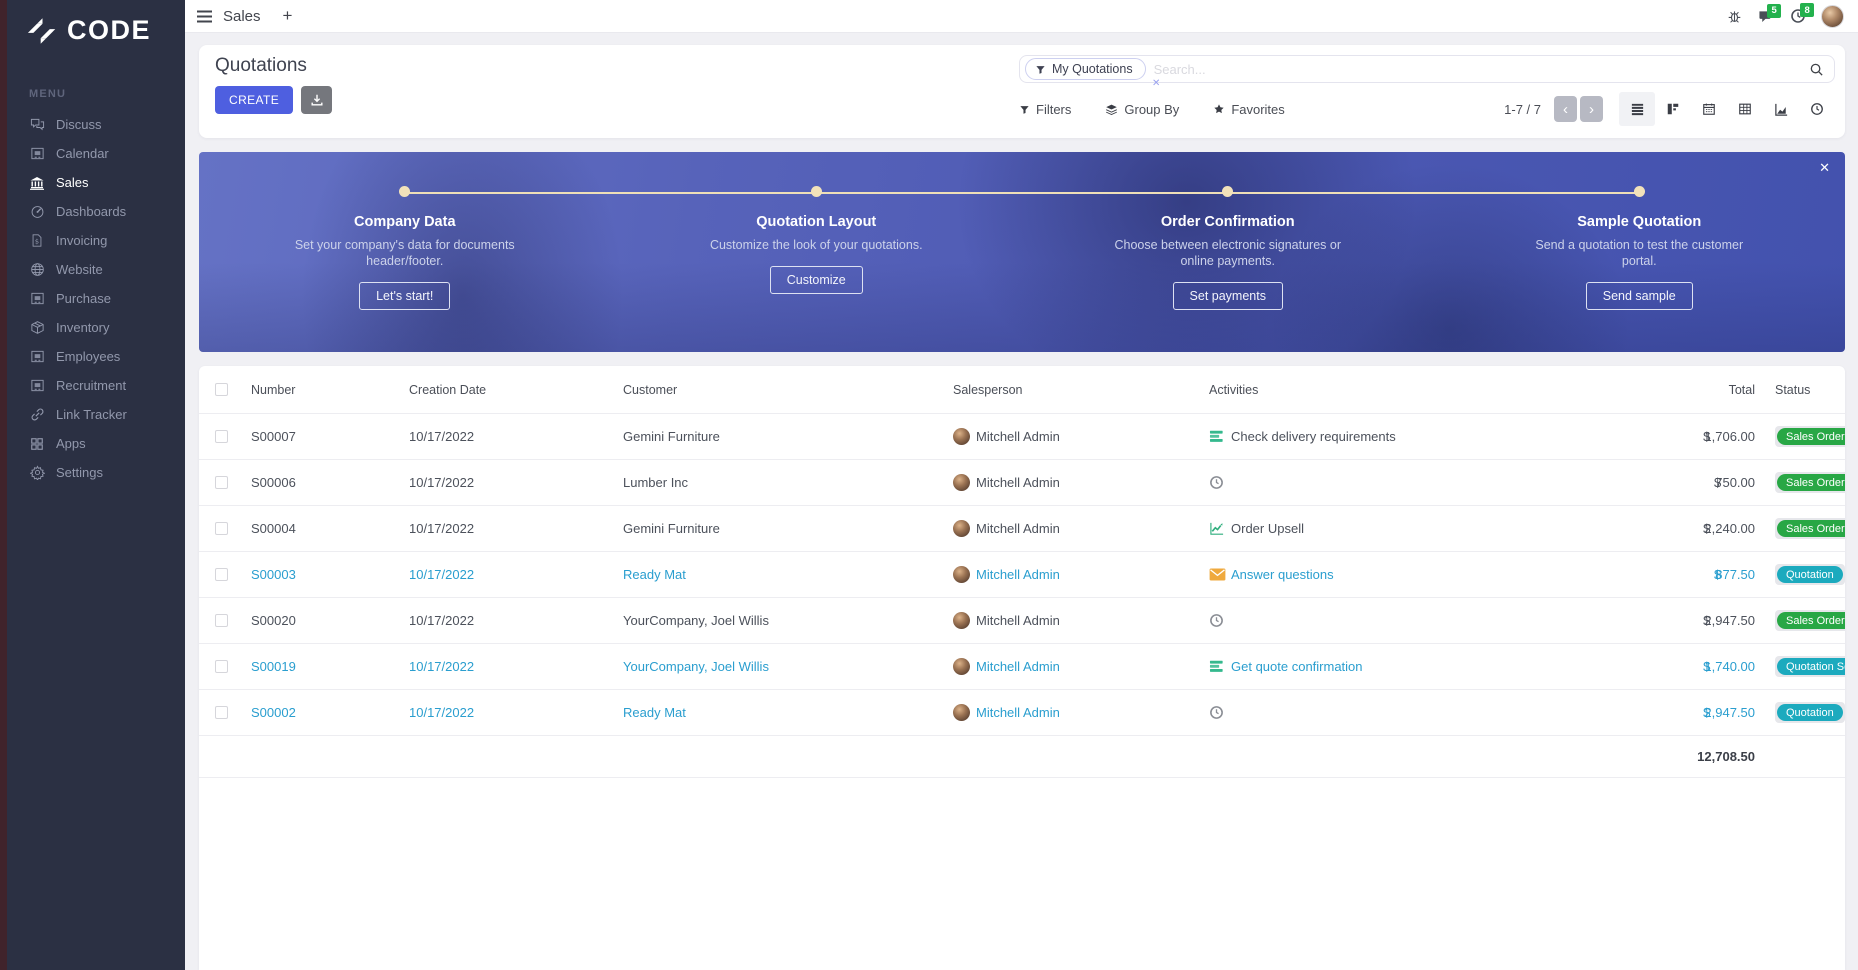  I want to click on app-breadcrumb: Sales, so click(242, 16).